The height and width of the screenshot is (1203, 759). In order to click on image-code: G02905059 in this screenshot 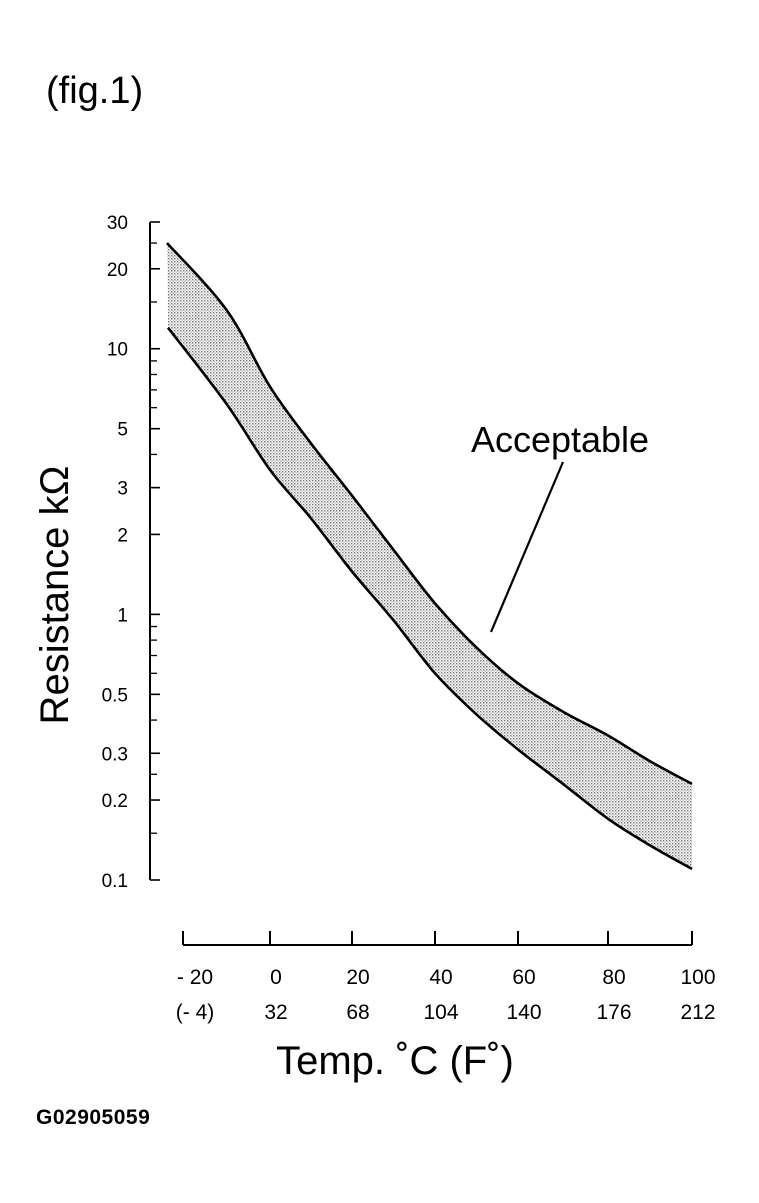, I will do `click(93, 1117)`.